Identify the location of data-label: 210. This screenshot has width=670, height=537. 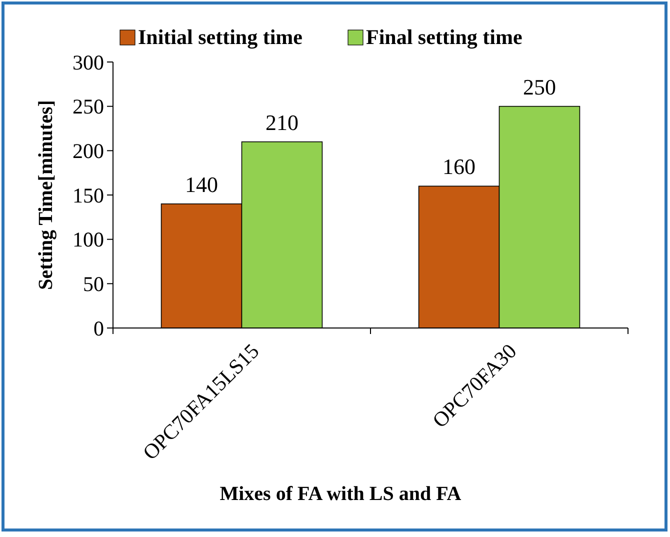
(281, 122).